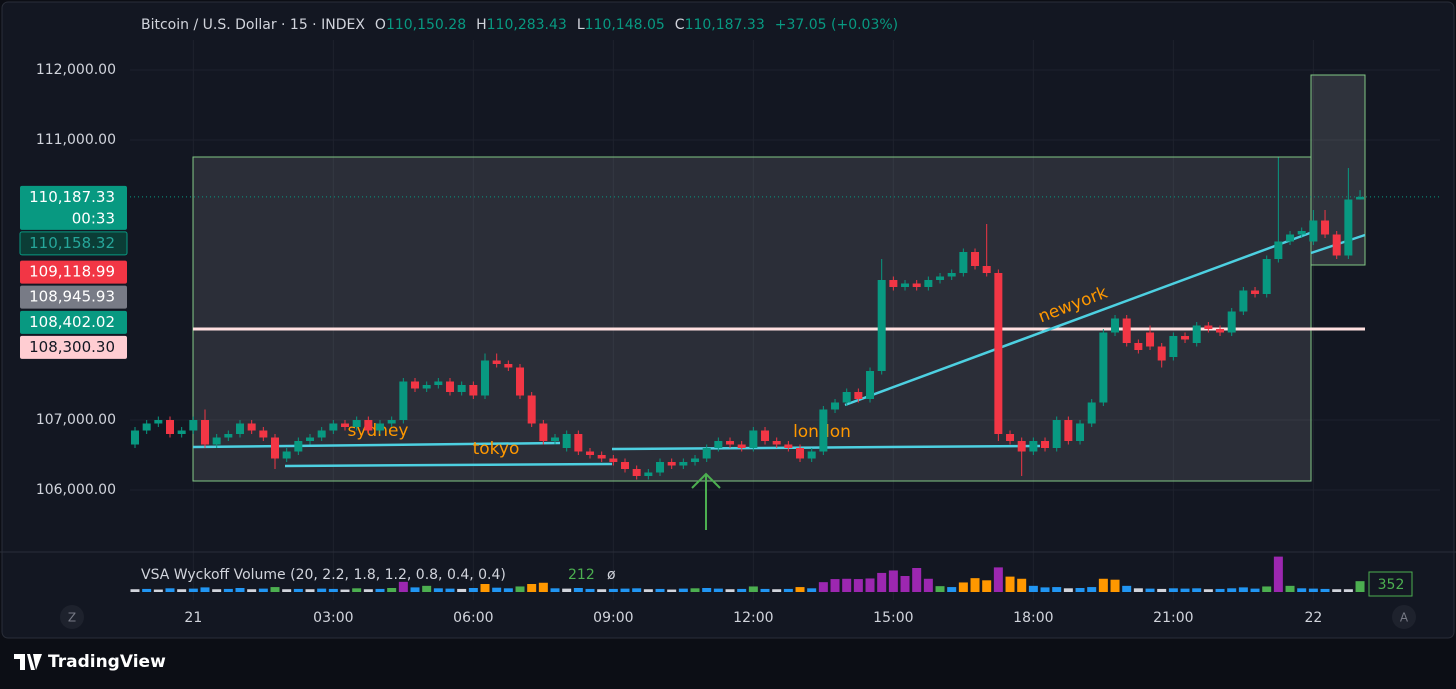  I want to click on legend-value: 110,150.28, so click(426, 25).